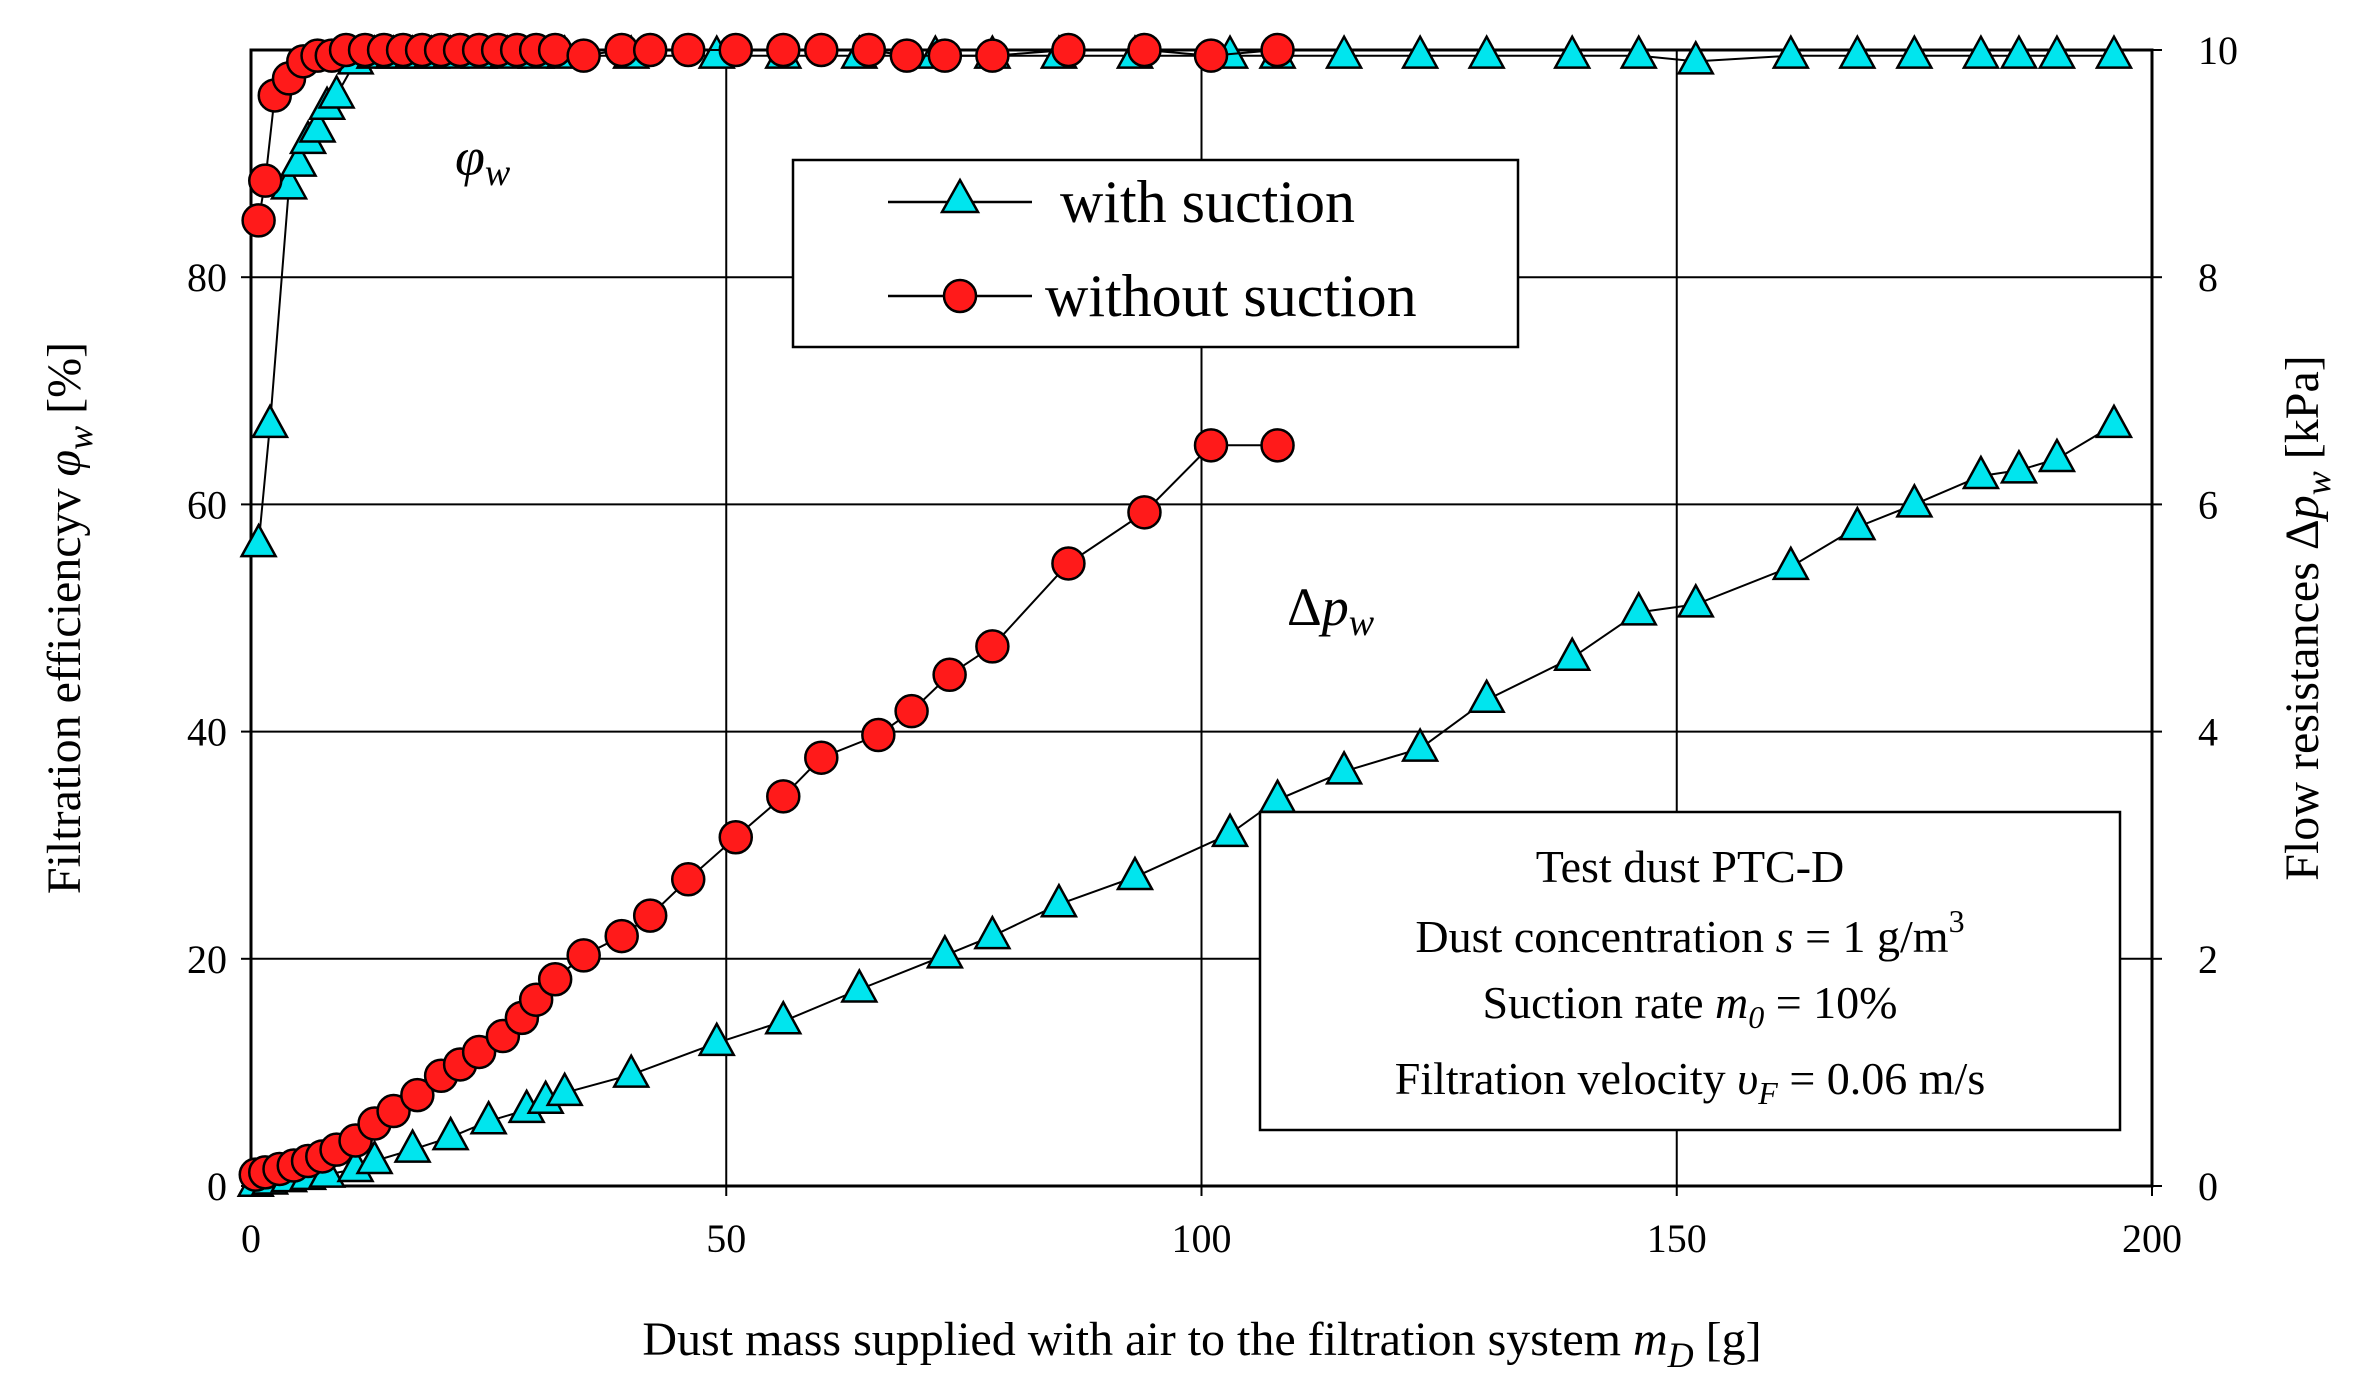  Describe the element at coordinates (207, 732) in the screenshot. I see `y-left-tick-label: 40` at that location.